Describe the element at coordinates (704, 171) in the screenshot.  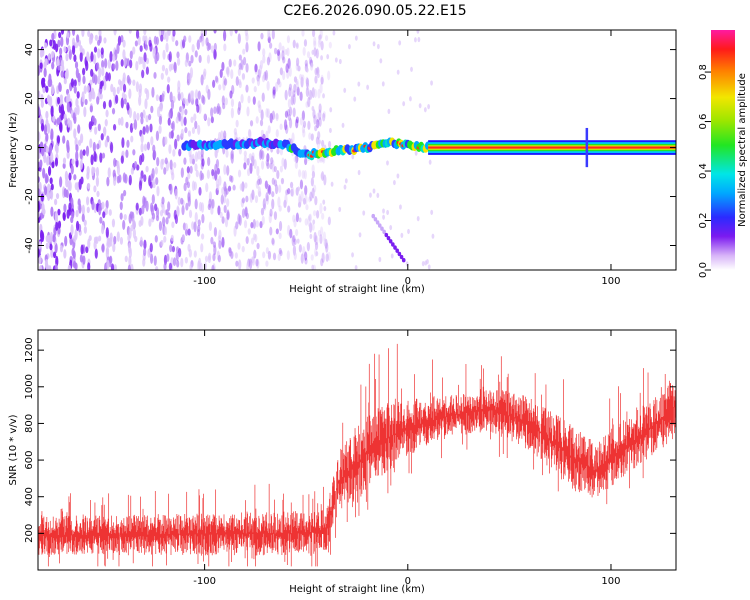
I see `colorbar-ticks: 0.0 0.2 0.4 0.6 0.8` at that location.